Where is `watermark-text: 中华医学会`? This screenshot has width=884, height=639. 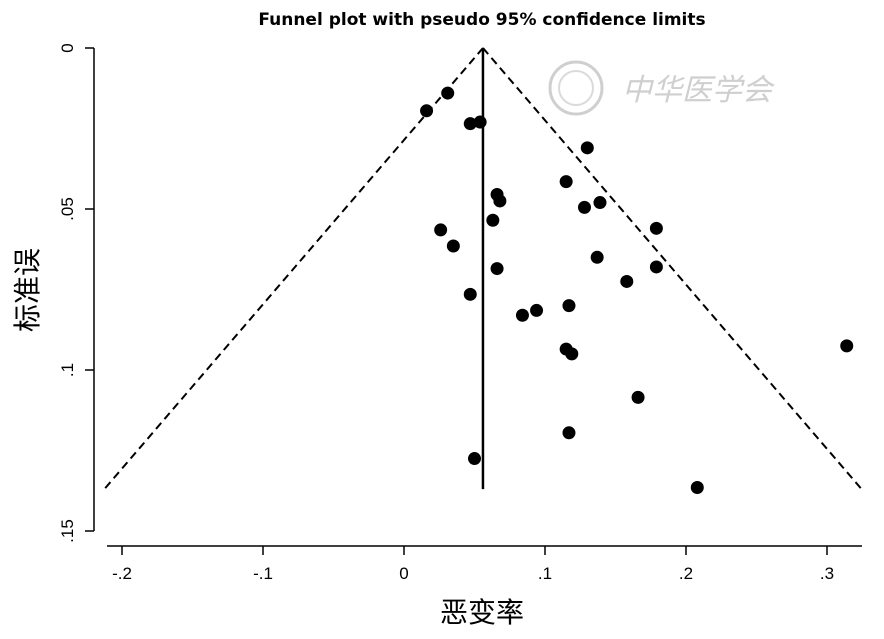 watermark-text: 中华医学会 is located at coordinates (698, 90).